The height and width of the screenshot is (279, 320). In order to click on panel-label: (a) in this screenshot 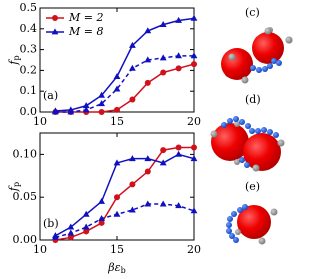, I will do `click(50, 95)`.